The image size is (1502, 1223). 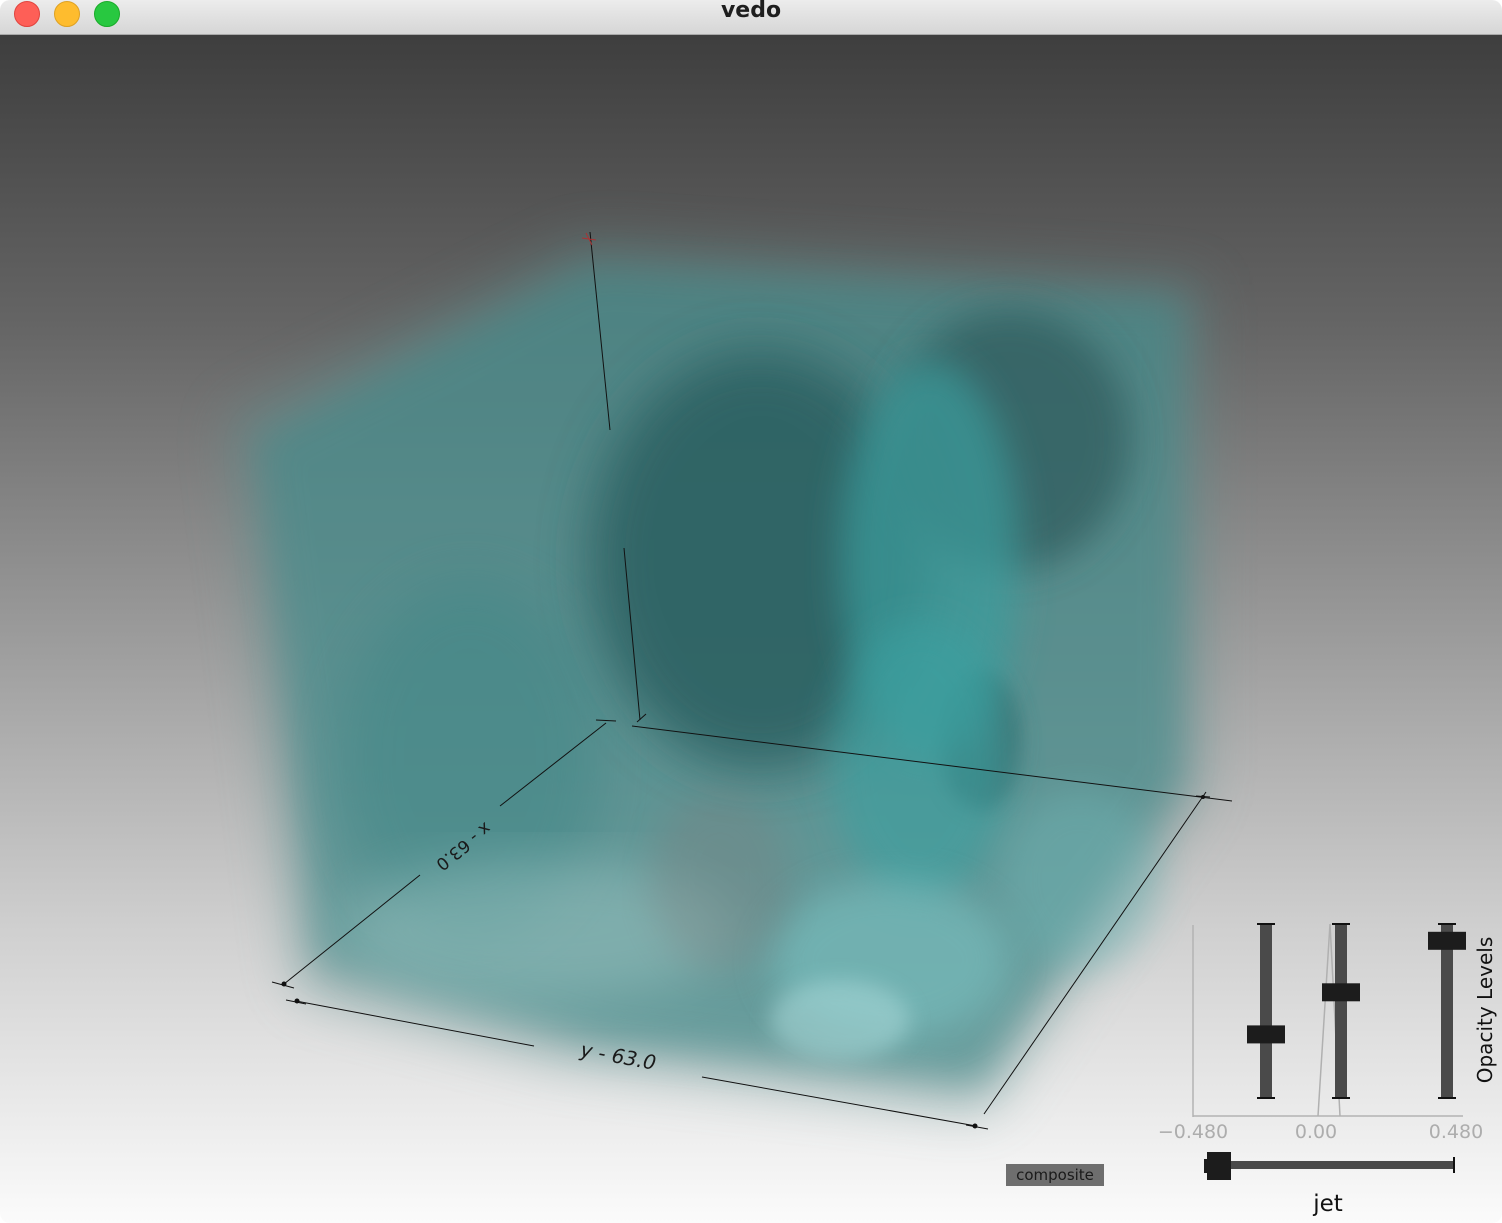 What do you see at coordinates (641, 718) in the screenshot?
I see `origin-small-tick` at bounding box center [641, 718].